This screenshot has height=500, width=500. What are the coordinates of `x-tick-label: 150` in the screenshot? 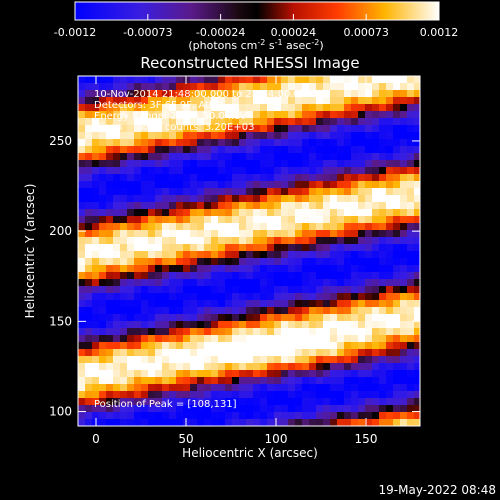 It's located at (366, 439).